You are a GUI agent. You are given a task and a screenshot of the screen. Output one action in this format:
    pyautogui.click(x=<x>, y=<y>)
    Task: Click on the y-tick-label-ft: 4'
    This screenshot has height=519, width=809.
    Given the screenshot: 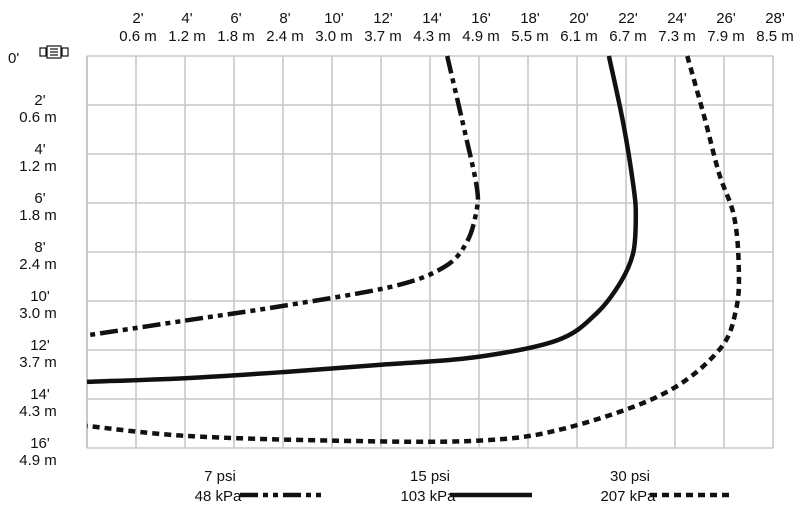 What is the action you would take?
    pyautogui.click(x=39, y=149)
    